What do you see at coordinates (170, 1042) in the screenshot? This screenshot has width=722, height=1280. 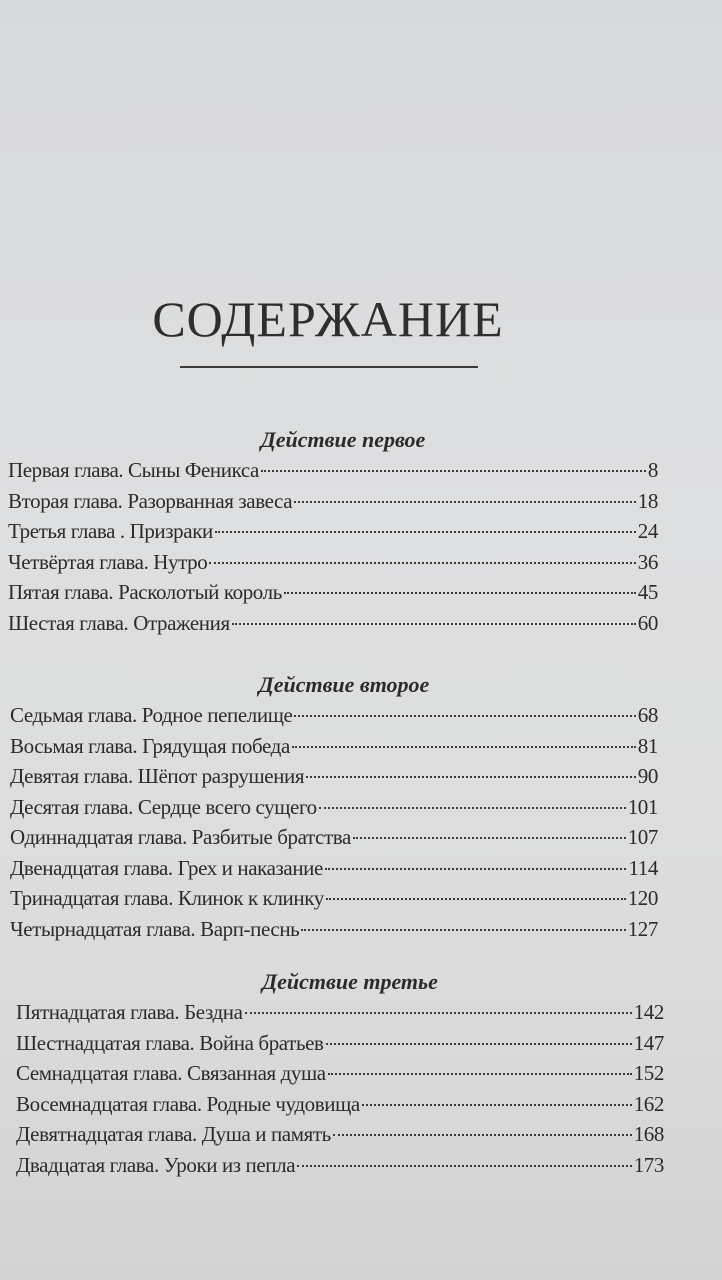 I see `chapter-title: Шестнадцатая глава. Война братьев` at bounding box center [170, 1042].